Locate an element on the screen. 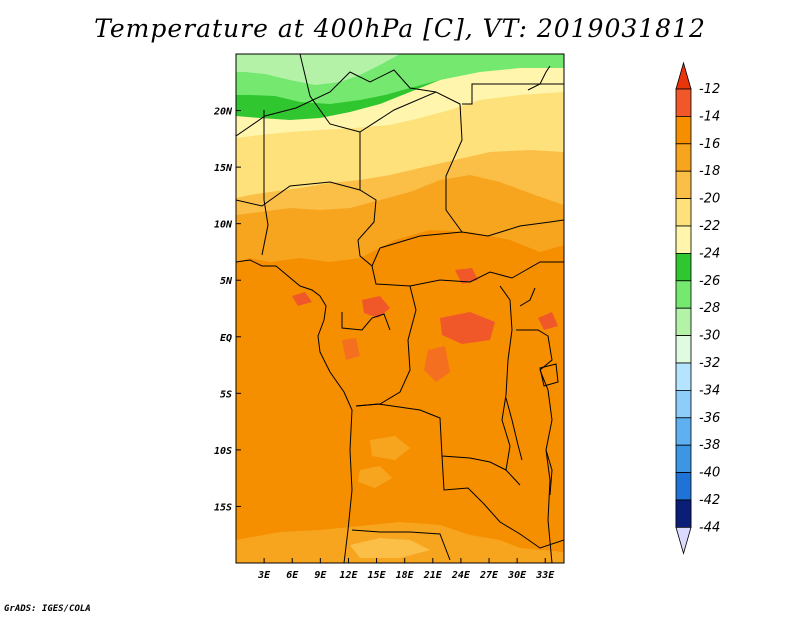 This screenshot has width=800, height=618. lon-axis: 3E 6E 9E 12E 15E 18E 21E 24E 27E 30E 33E is located at coordinates (406, 569).